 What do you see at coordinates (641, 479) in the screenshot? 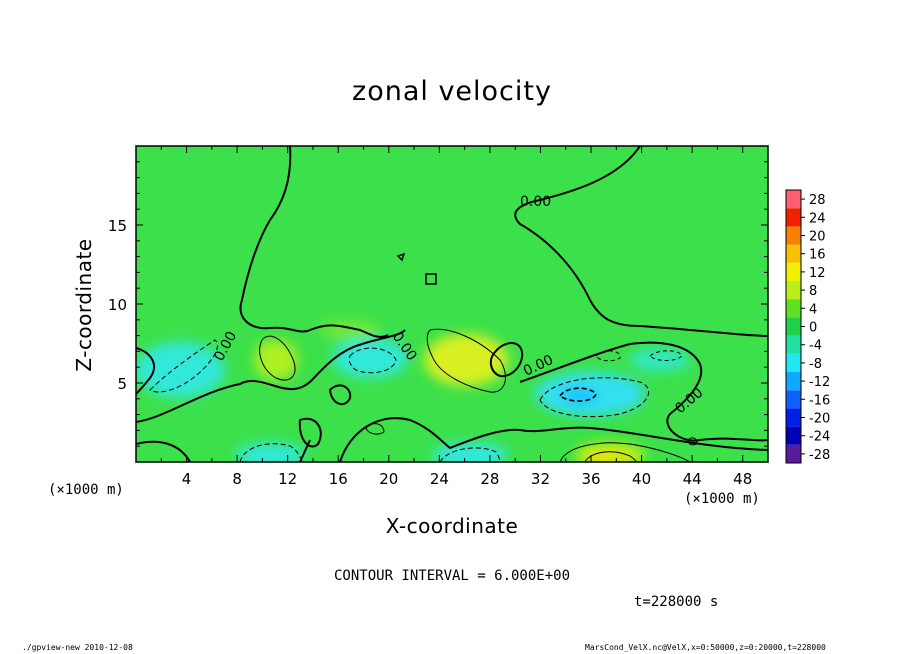
I see `x-tick-label: 40` at bounding box center [641, 479].